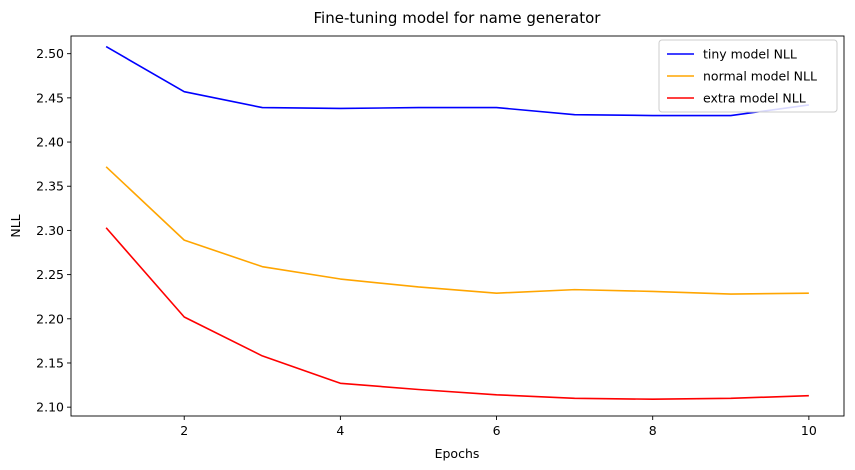  I want to click on y-tick-label: 2.50, so click(50, 53).